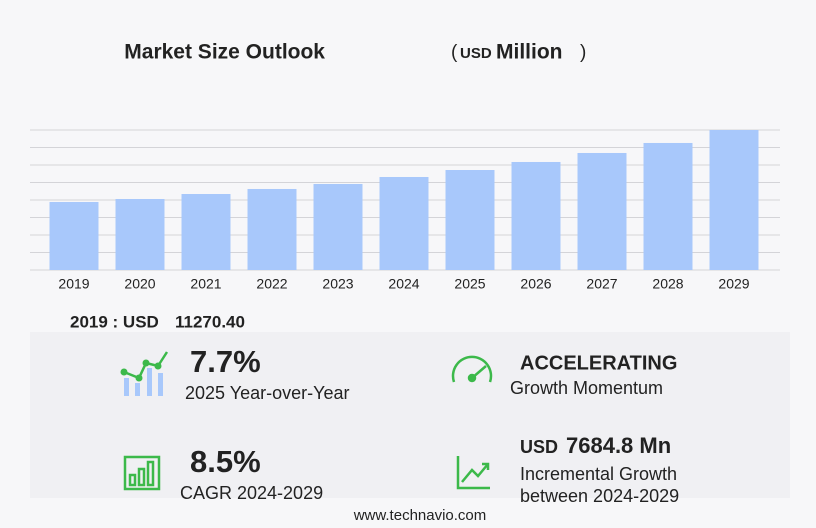  I want to click on cagr-icon, so click(142, 473).